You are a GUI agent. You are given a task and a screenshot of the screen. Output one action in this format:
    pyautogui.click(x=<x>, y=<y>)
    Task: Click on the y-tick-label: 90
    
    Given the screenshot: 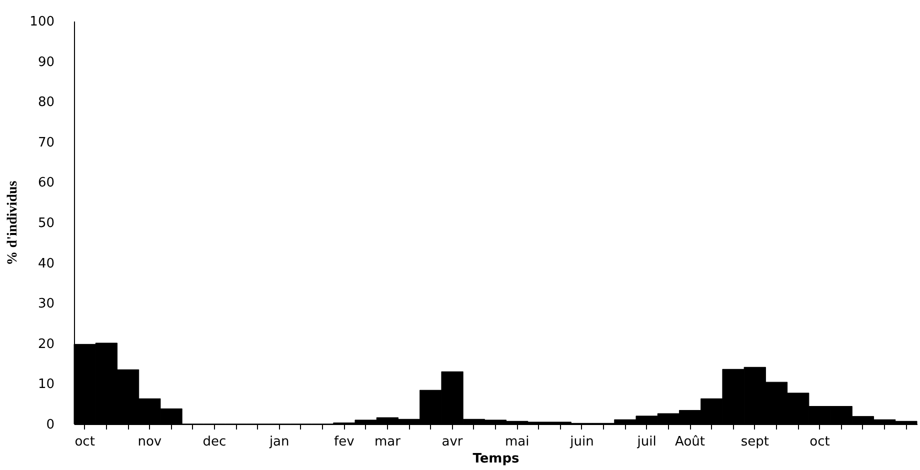 What is the action you would take?
    pyautogui.click(x=46, y=62)
    